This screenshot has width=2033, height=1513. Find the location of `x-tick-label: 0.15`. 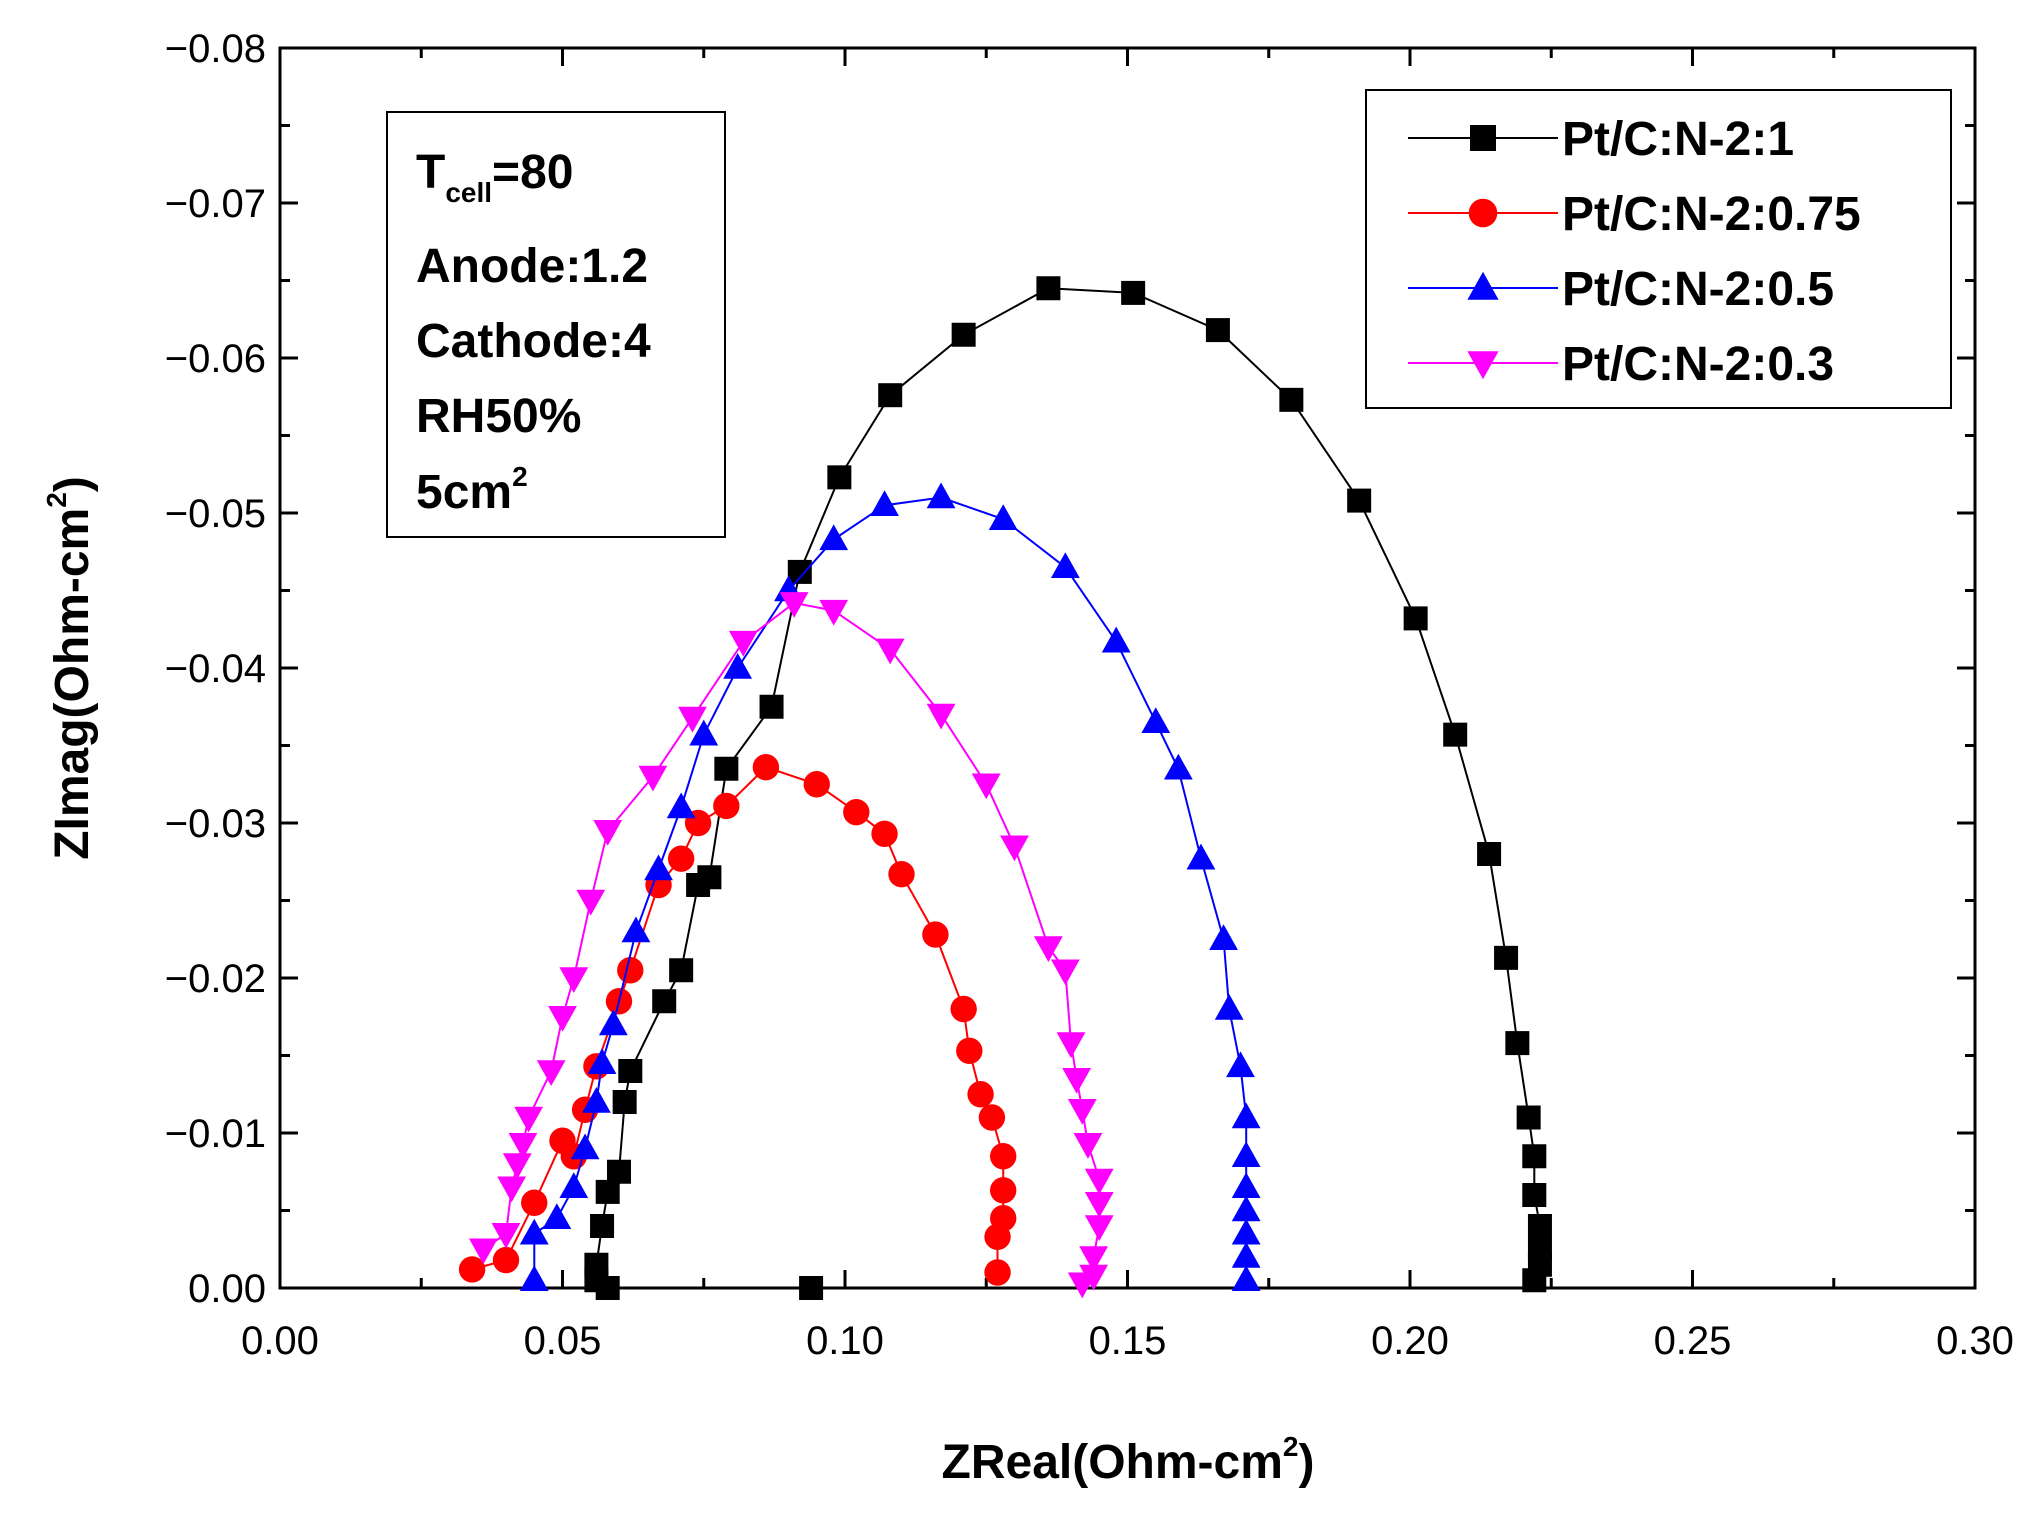

x-tick-label: 0.15 is located at coordinates (1128, 1341).